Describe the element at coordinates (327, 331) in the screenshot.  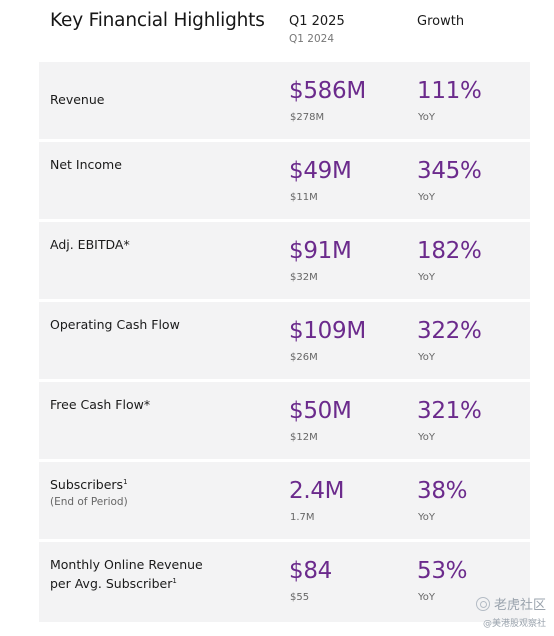
I see `row-value: $109M` at that location.